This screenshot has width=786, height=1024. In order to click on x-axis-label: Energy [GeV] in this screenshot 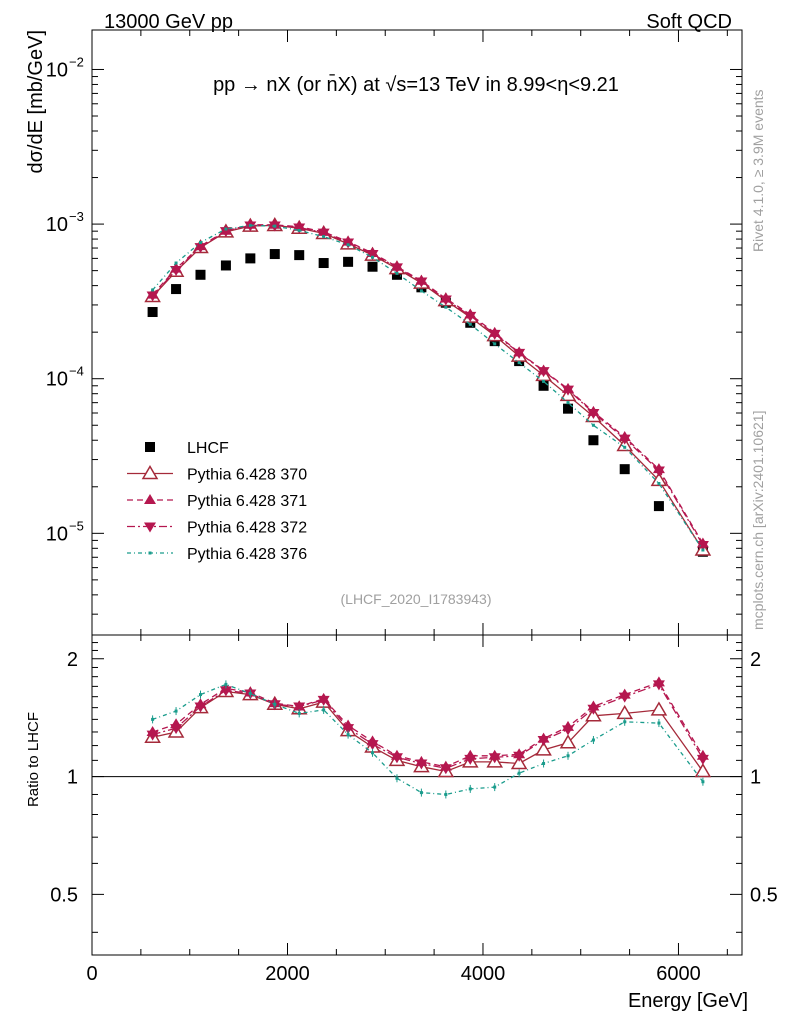, I will do `click(688, 1001)`.